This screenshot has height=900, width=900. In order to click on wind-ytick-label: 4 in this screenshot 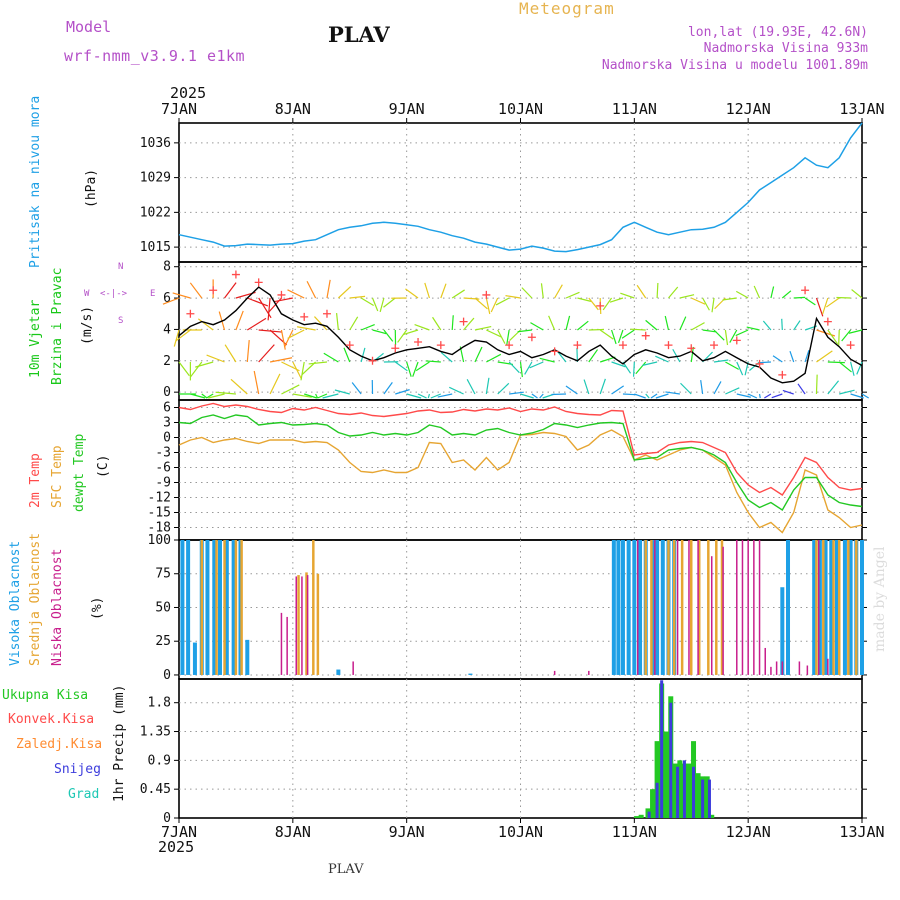, I will do `click(167, 329)`.